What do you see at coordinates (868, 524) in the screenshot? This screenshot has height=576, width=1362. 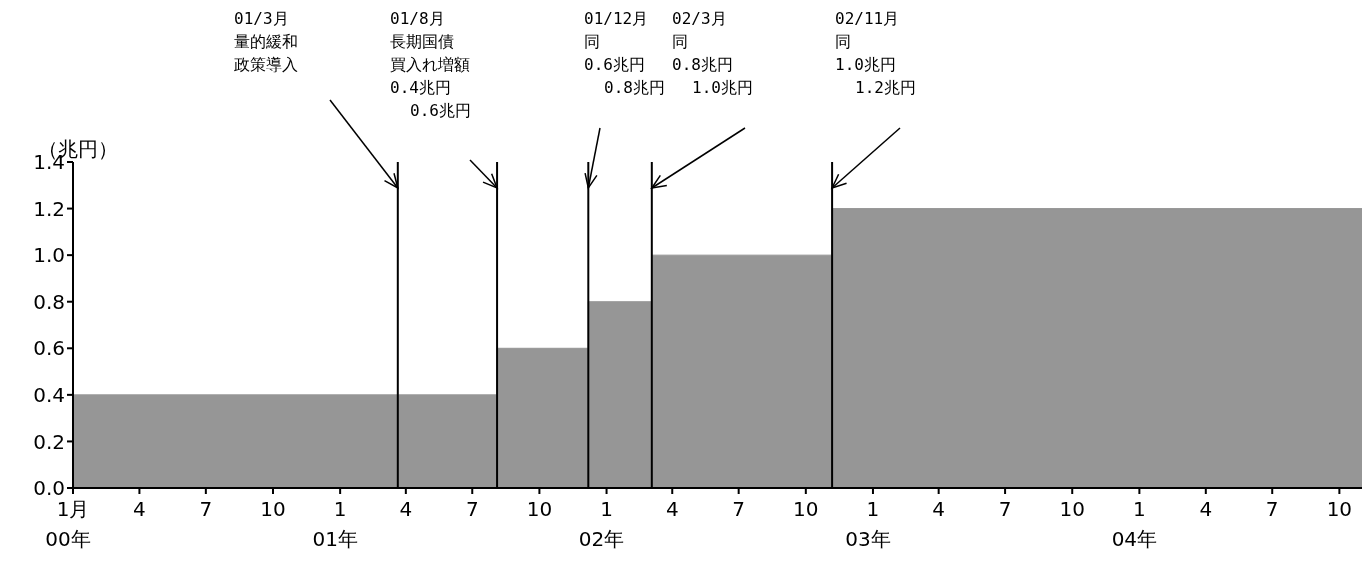 I see `x-tick-label: 1 03年` at bounding box center [868, 524].